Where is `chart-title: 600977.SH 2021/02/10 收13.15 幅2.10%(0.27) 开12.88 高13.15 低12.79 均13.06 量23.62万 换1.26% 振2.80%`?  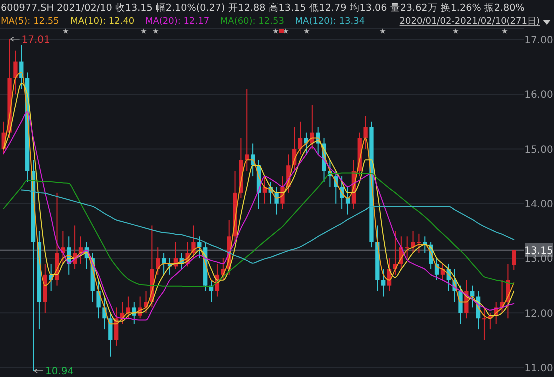 chart-title: 600977.SH 2021/02/10 收13.15 幅2.10%(0.27) 开12.88 高13.15 低12.79 均13.06 量23.62万 换1.26% 振2.80% is located at coordinates (263, 8).